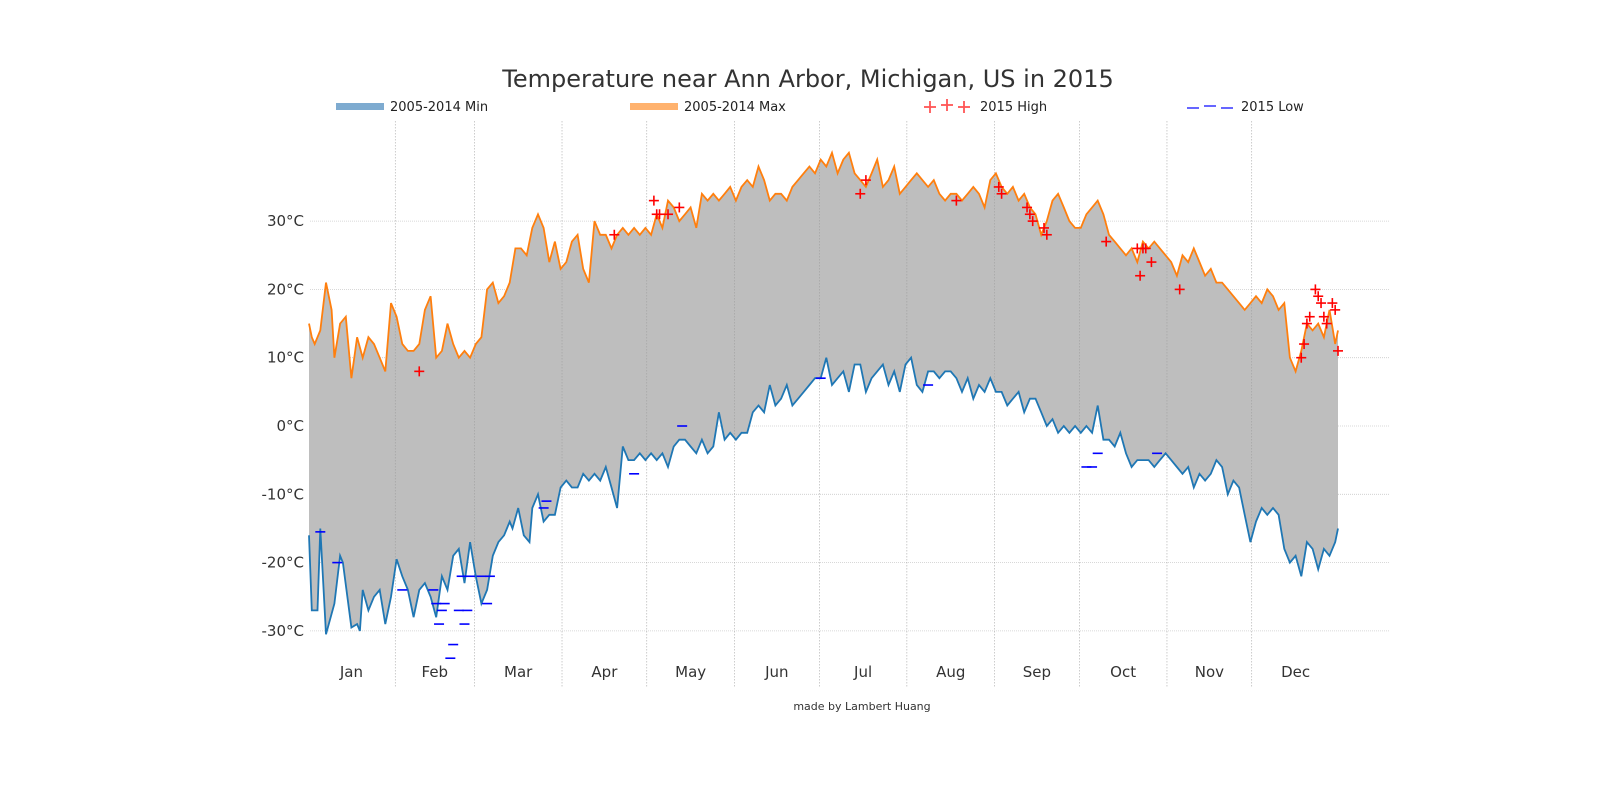  Describe the element at coordinates (1272, 107) in the screenshot. I see `legend-label-low: 2015 Low` at that location.